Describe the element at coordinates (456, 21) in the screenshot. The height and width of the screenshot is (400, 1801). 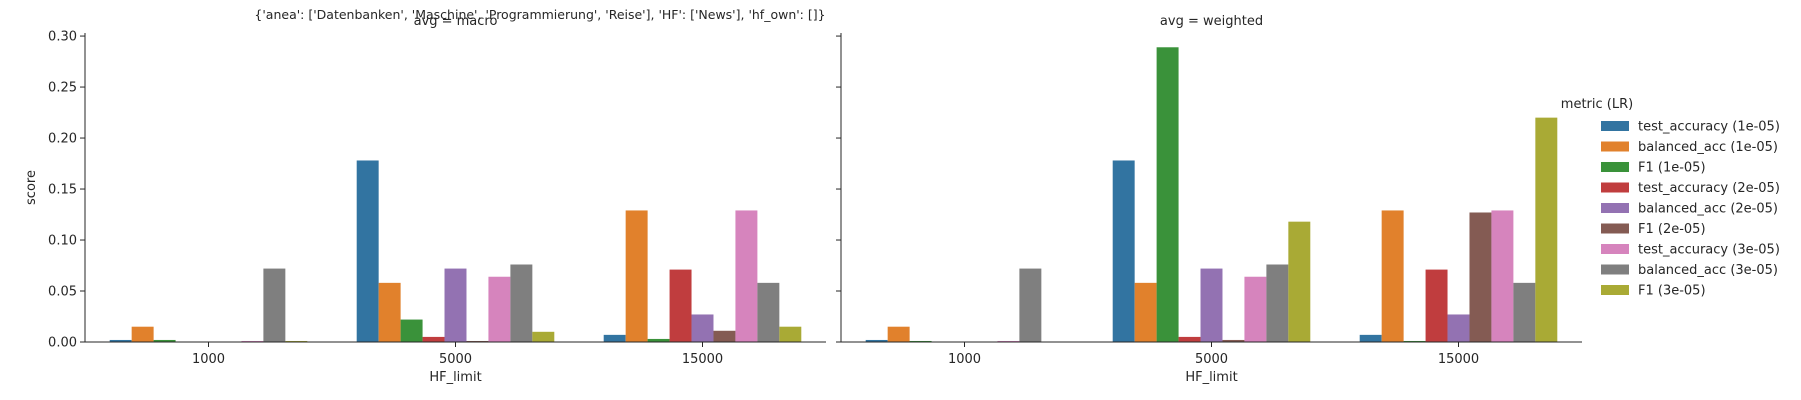
I see `subplot-title: avg = macro` at that location.